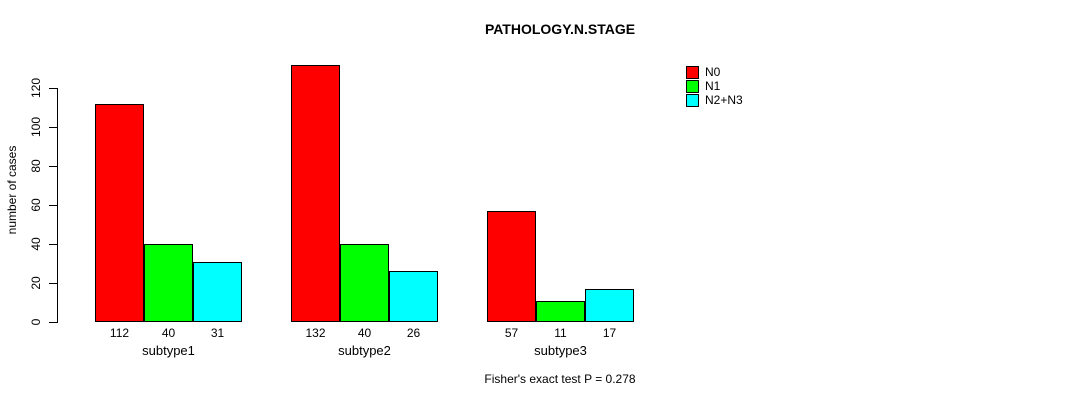  I want to click on bar-value-label: 11, so click(560, 333).